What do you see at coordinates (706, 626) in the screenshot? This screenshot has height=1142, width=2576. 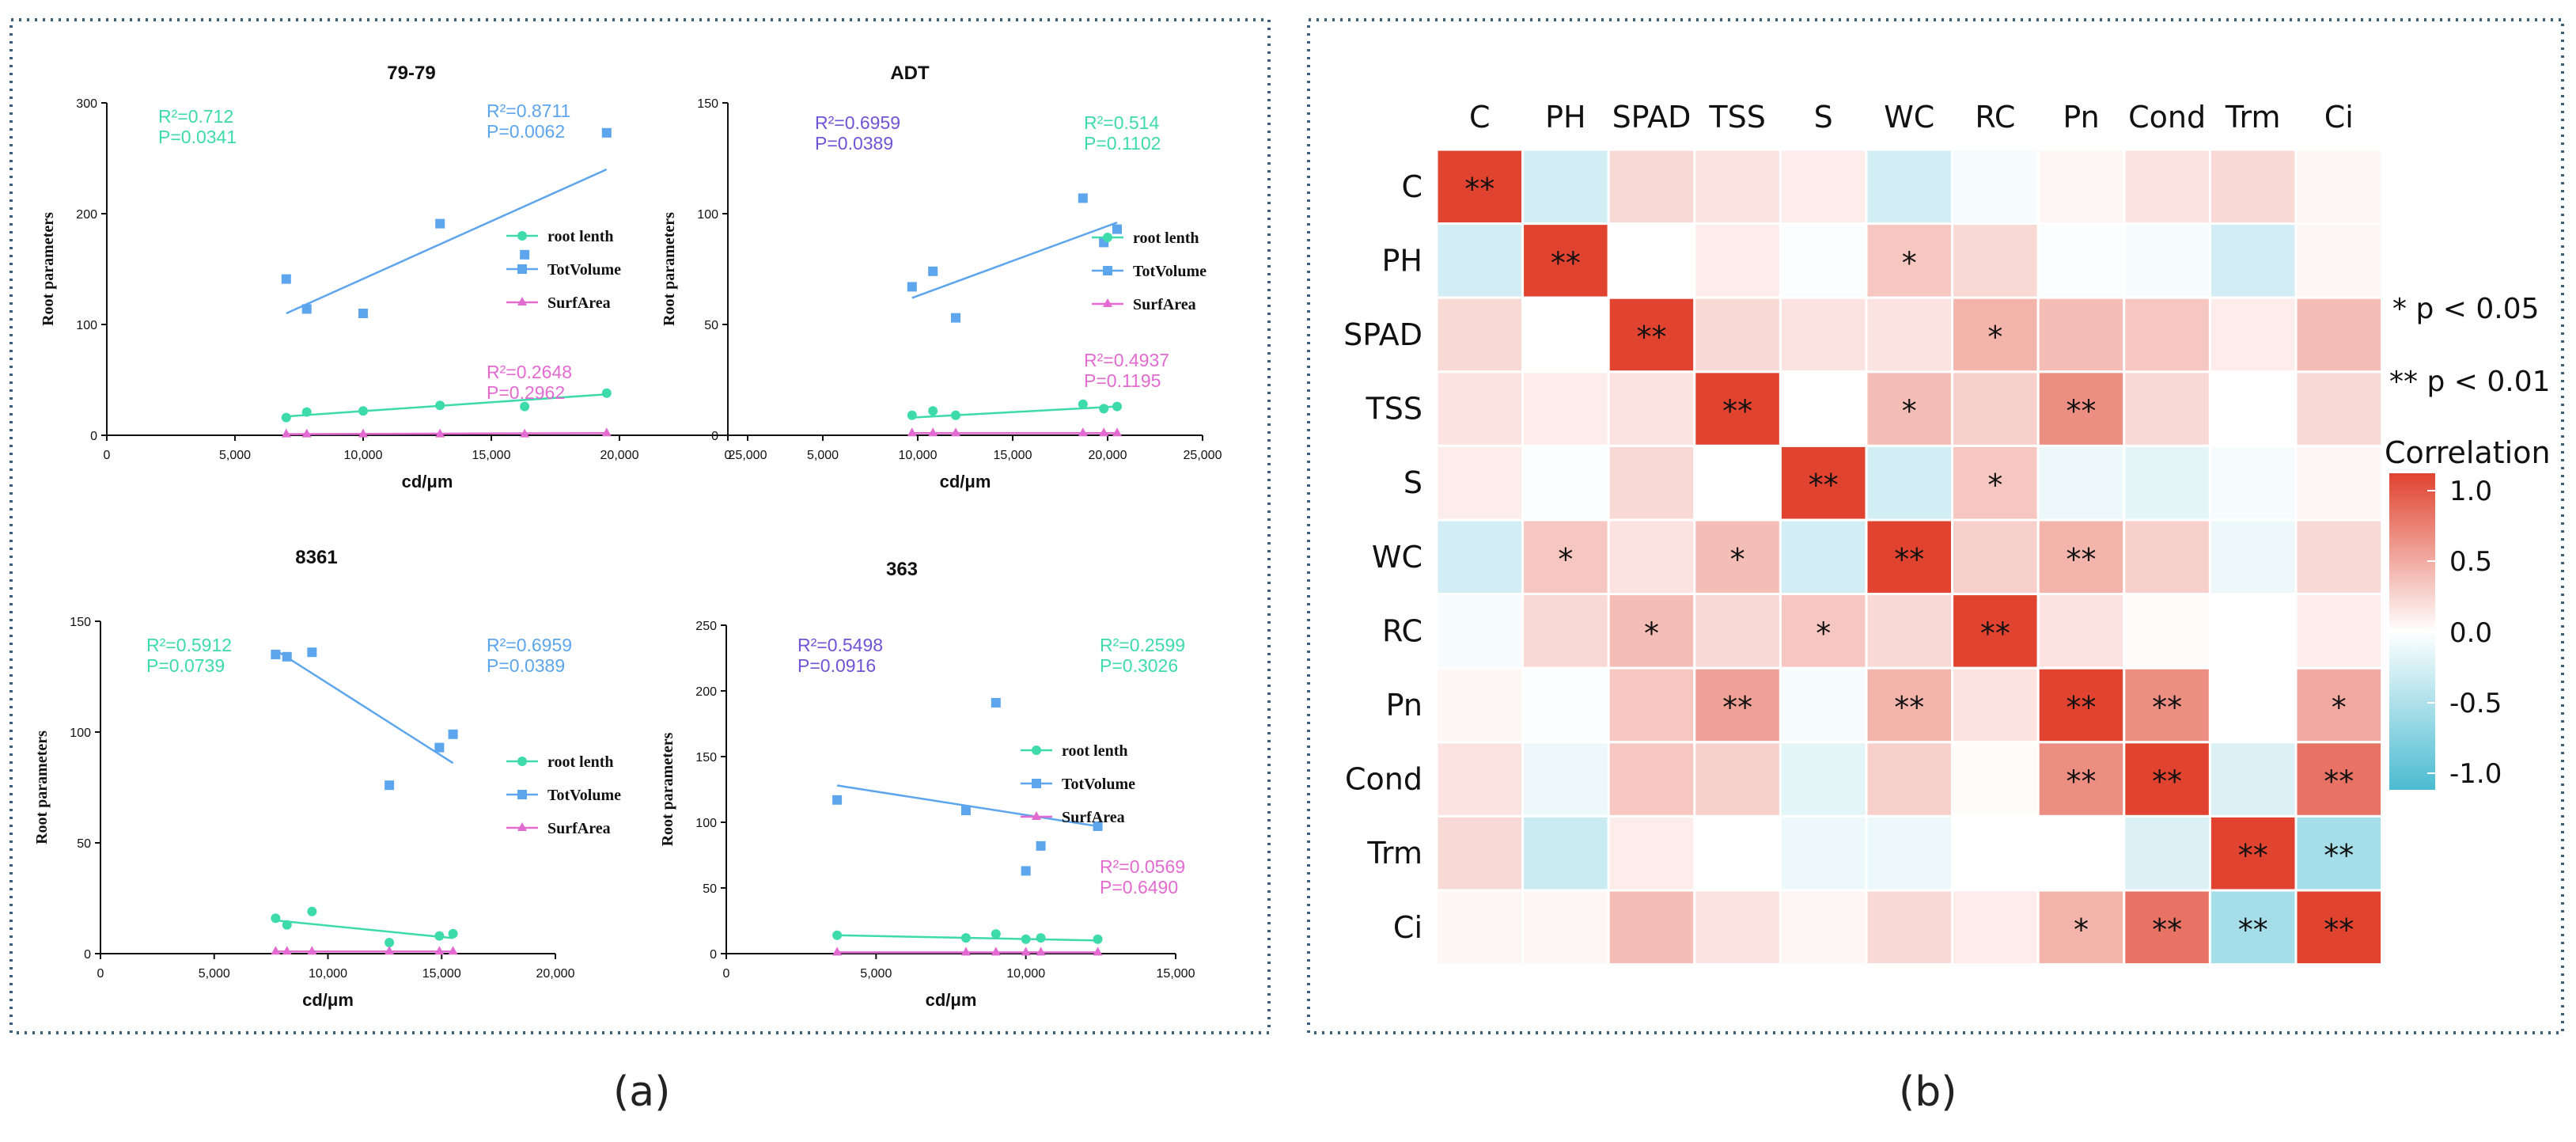 I see `y-tick-label: 250` at bounding box center [706, 626].